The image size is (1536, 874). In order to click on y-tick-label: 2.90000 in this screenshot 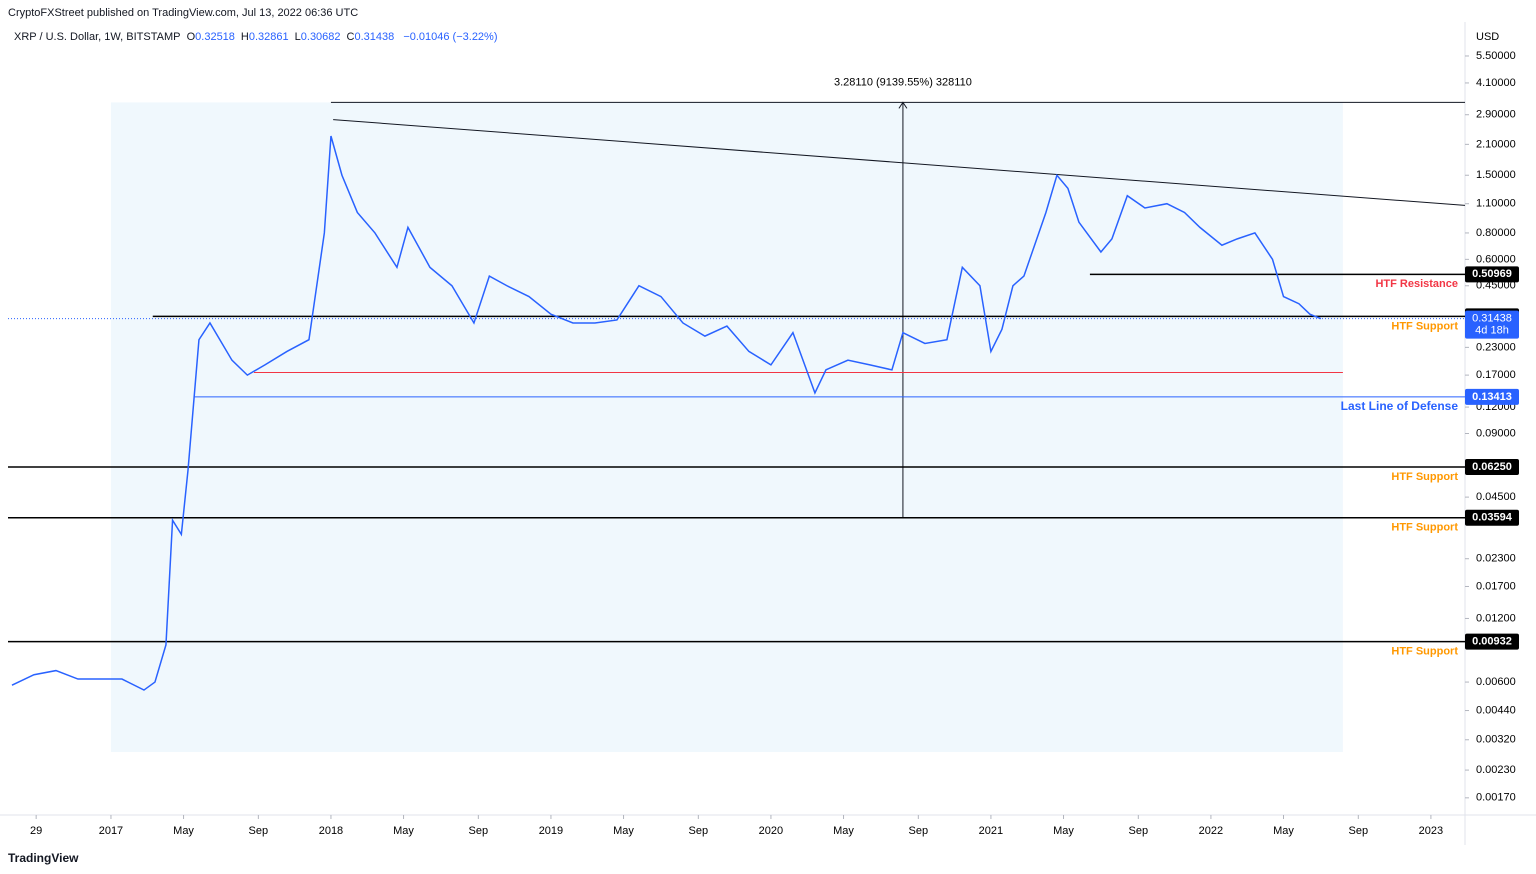, I will do `click(1496, 115)`.